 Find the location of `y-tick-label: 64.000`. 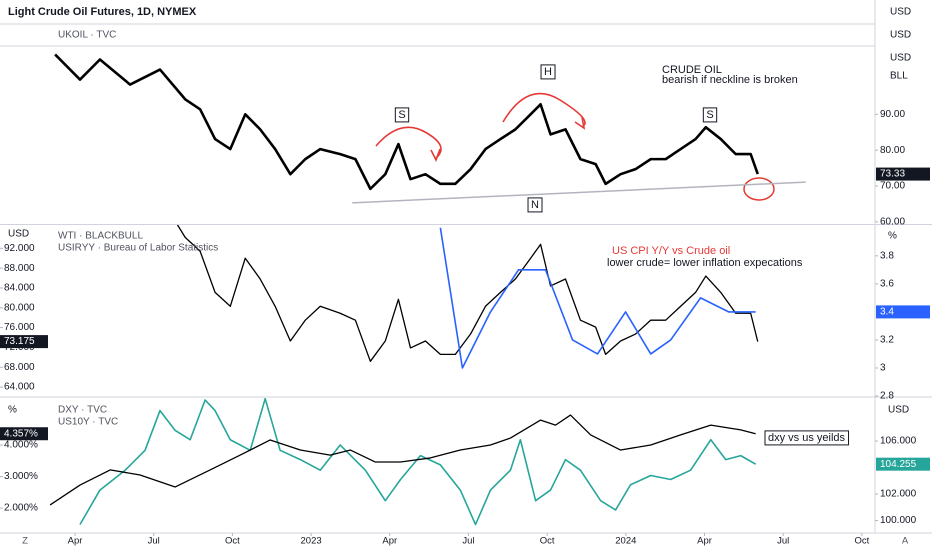

y-tick-label: 64.000 is located at coordinates (19, 387).